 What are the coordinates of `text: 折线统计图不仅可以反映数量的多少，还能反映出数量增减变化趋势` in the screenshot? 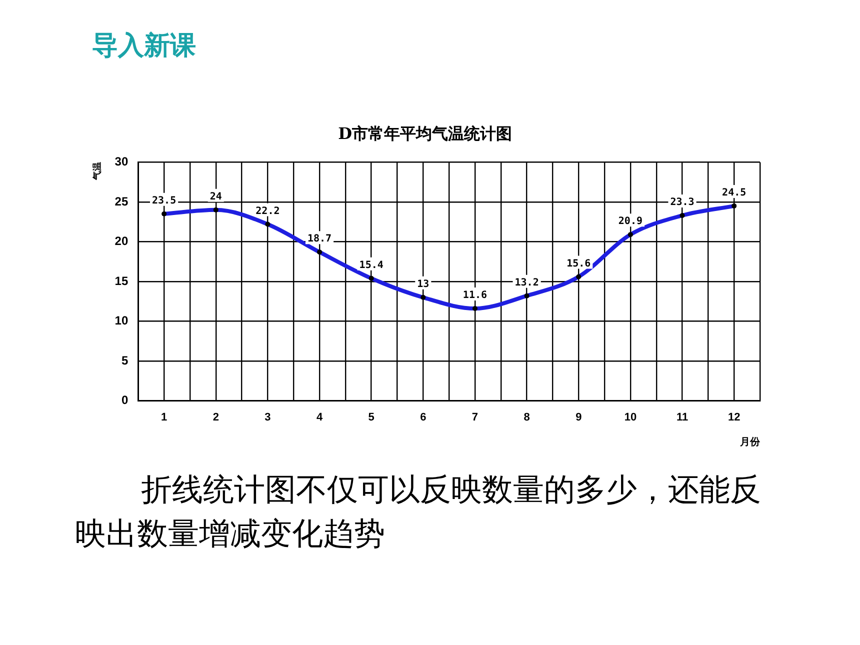 It's located at (418, 512).